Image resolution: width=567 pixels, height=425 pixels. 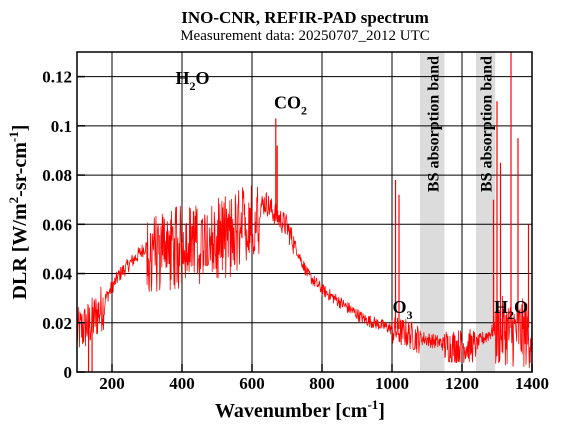 I want to click on band-label-2: BS absorption band, so click(x=487, y=124).